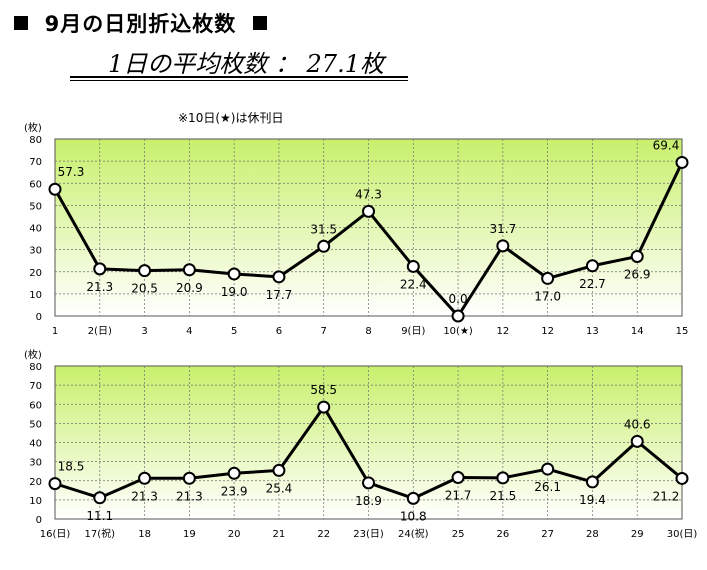 Image resolution: width=707 pixels, height=570 pixels. What do you see at coordinates (279, 331) in the screenshot?
I see `x-tick-label: 6` at bounding box center [279, 331].